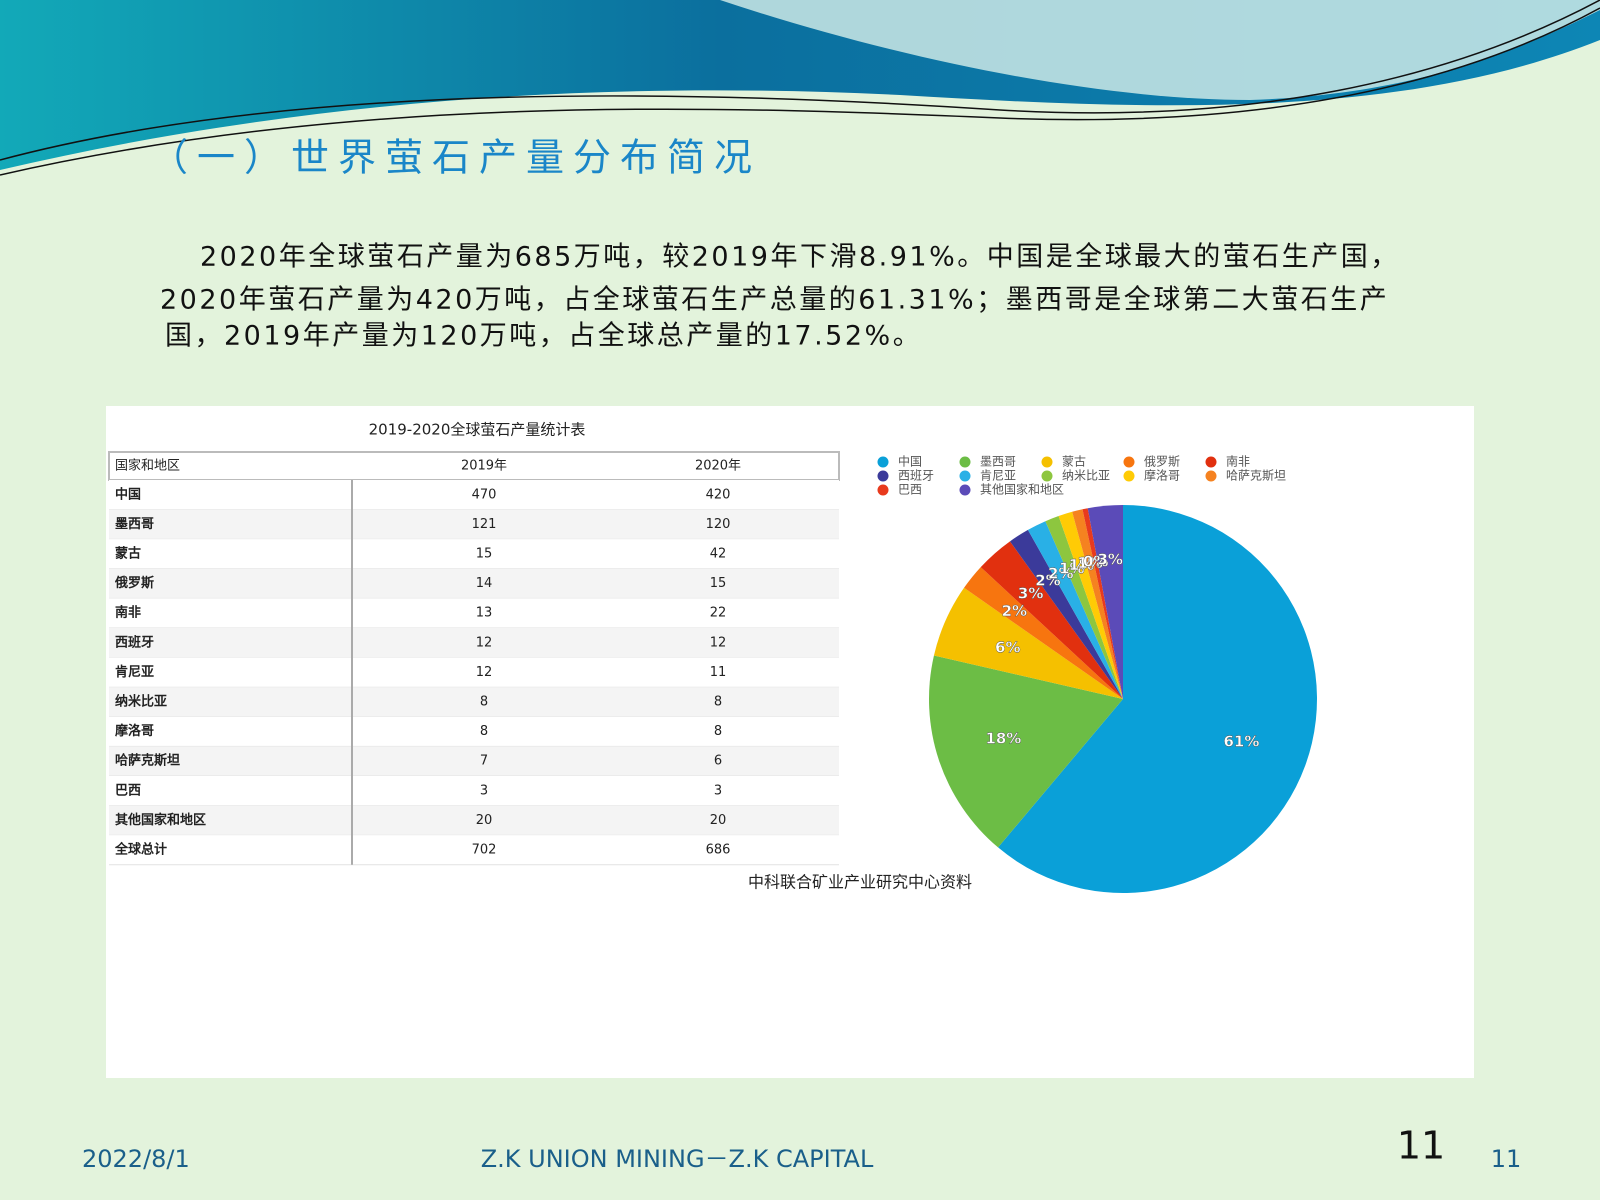 This screenshot has height=1200, width=1600. I want to click on legend-label: 中国, so click(910, 461).